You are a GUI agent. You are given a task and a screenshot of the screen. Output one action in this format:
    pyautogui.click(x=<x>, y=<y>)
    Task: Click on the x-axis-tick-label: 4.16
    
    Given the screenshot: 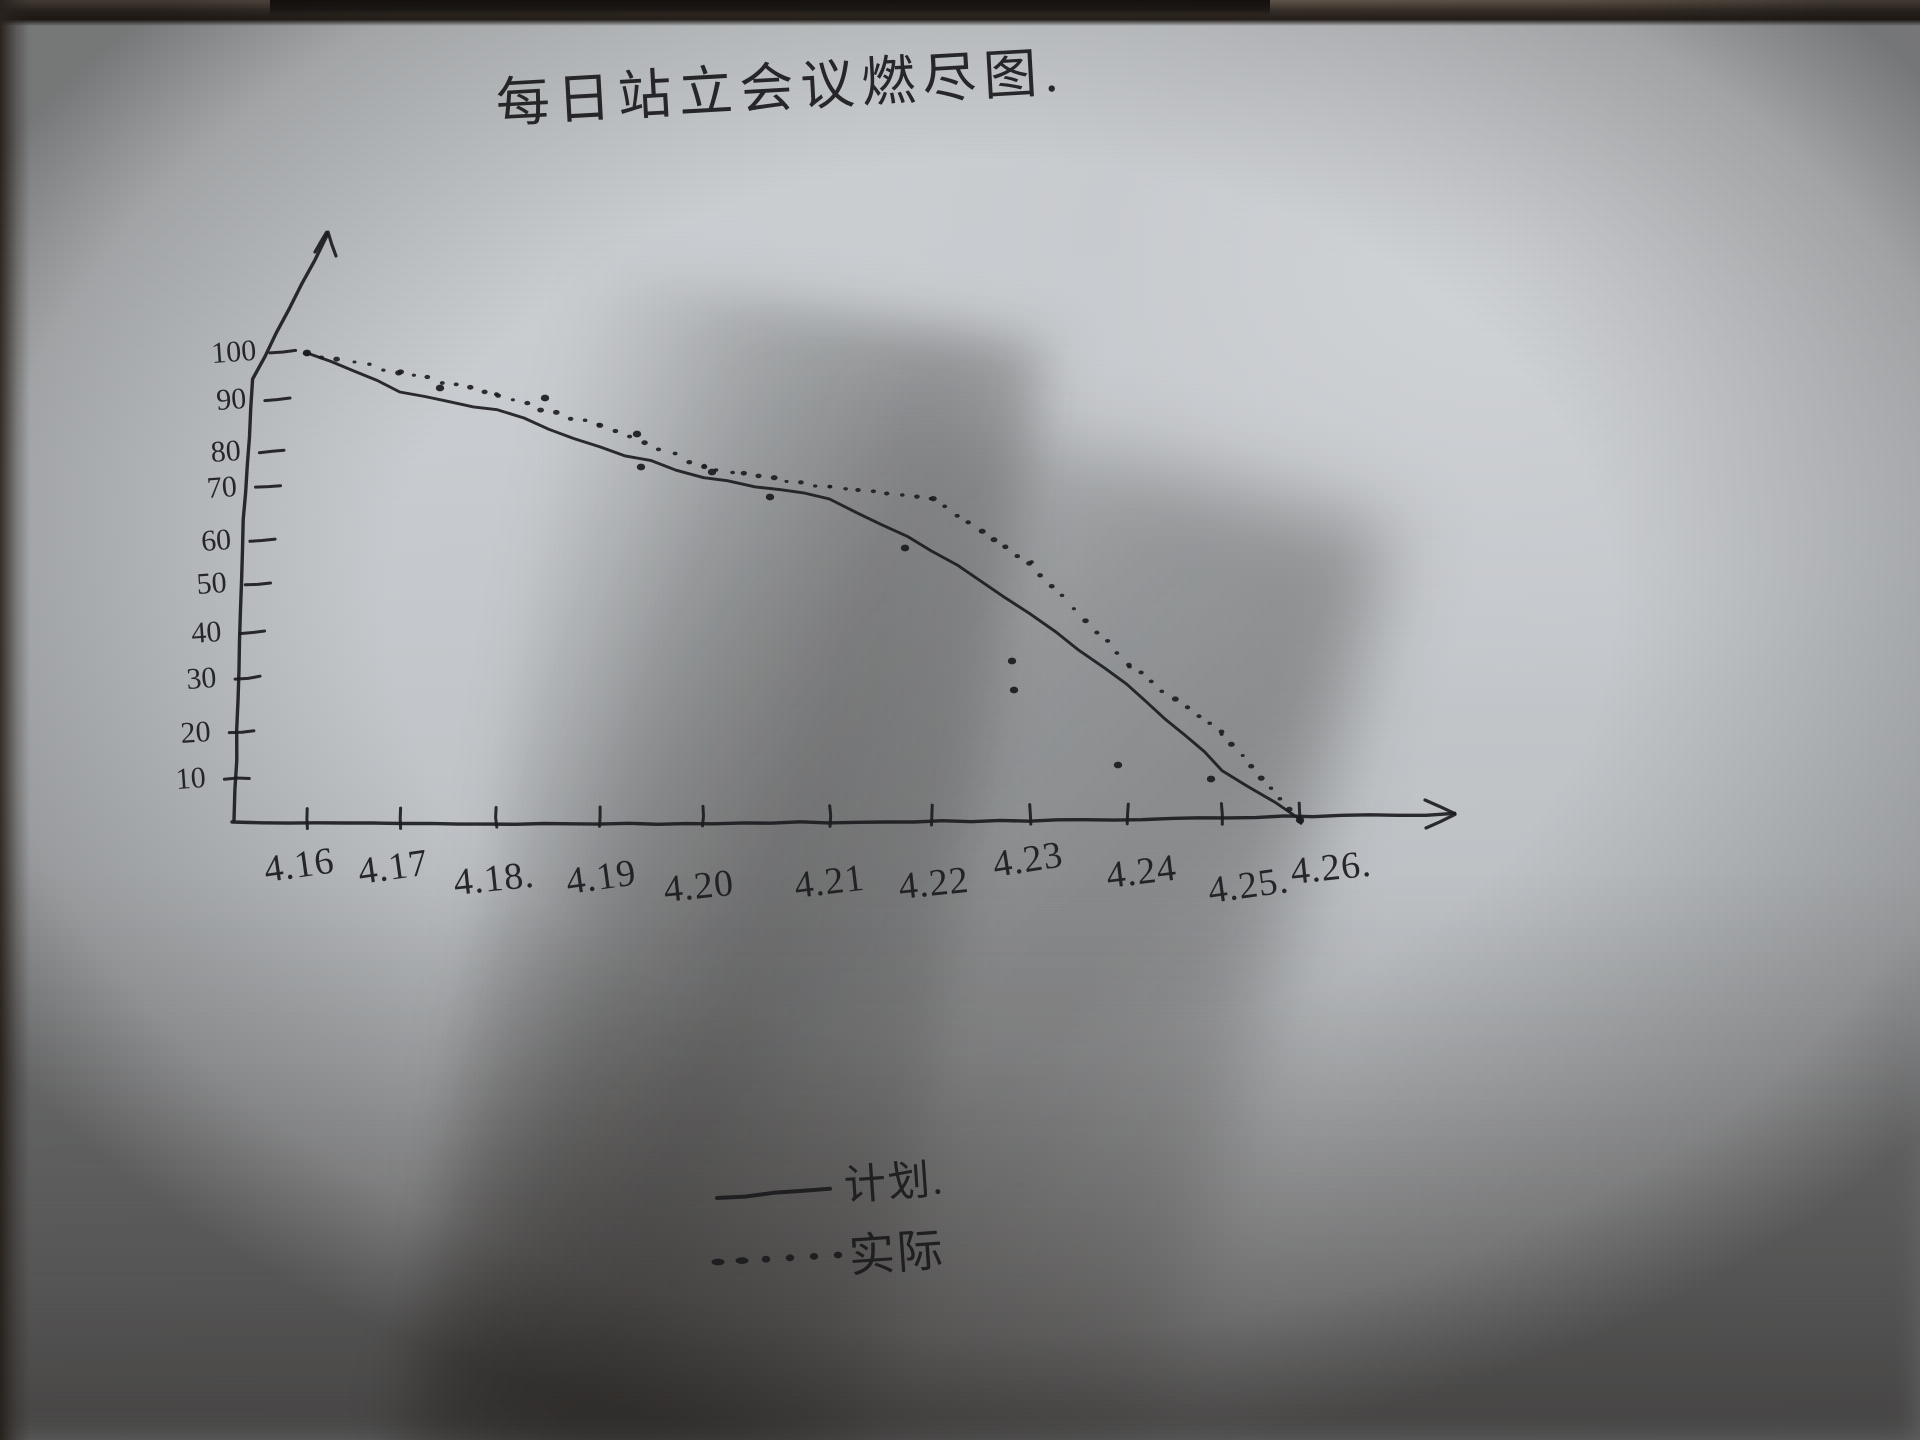 What is the action you would take?
    pyautogui.click(x=299, y=865)
    